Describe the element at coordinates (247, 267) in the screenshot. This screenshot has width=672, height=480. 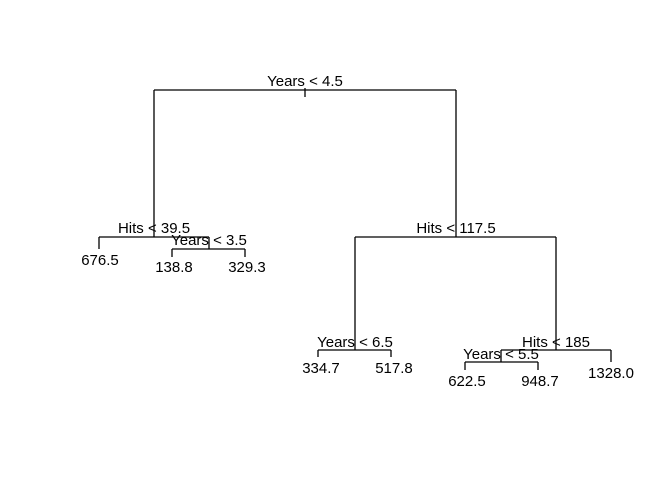
I see `leaf-value: 329.3` at that location.